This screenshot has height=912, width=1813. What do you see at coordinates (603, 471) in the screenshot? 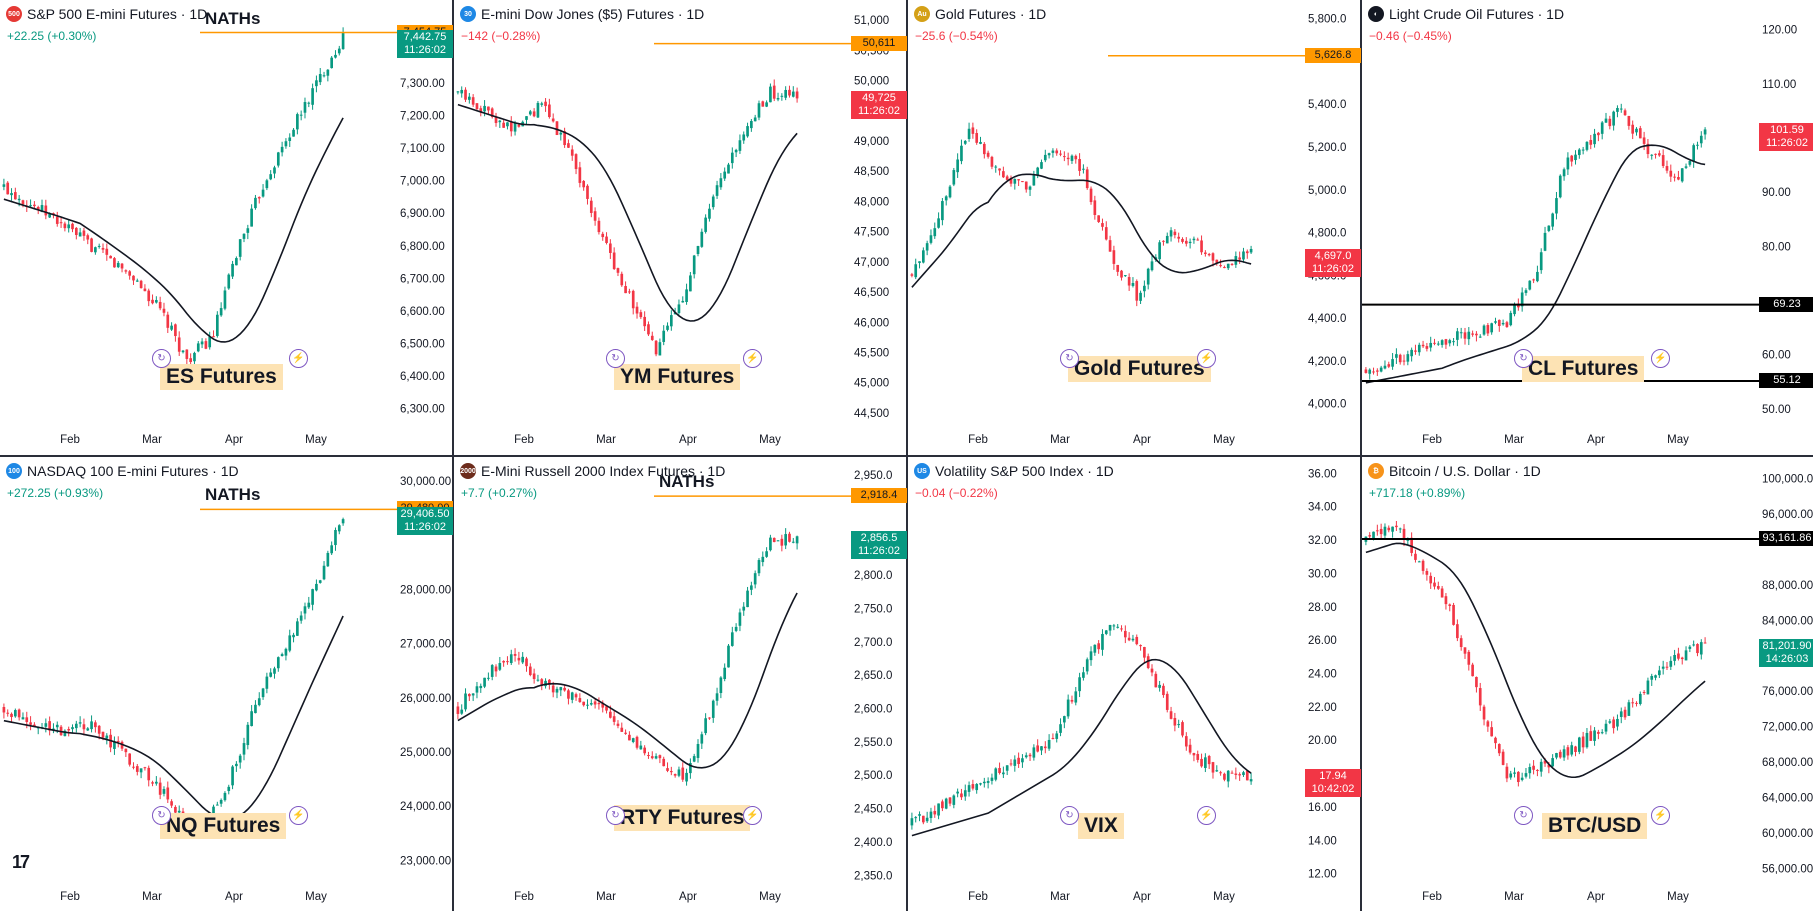
I see `symbol-title: E-Mini Russell 2000 Index Futures · 1D` at bounding box center [603, 471].